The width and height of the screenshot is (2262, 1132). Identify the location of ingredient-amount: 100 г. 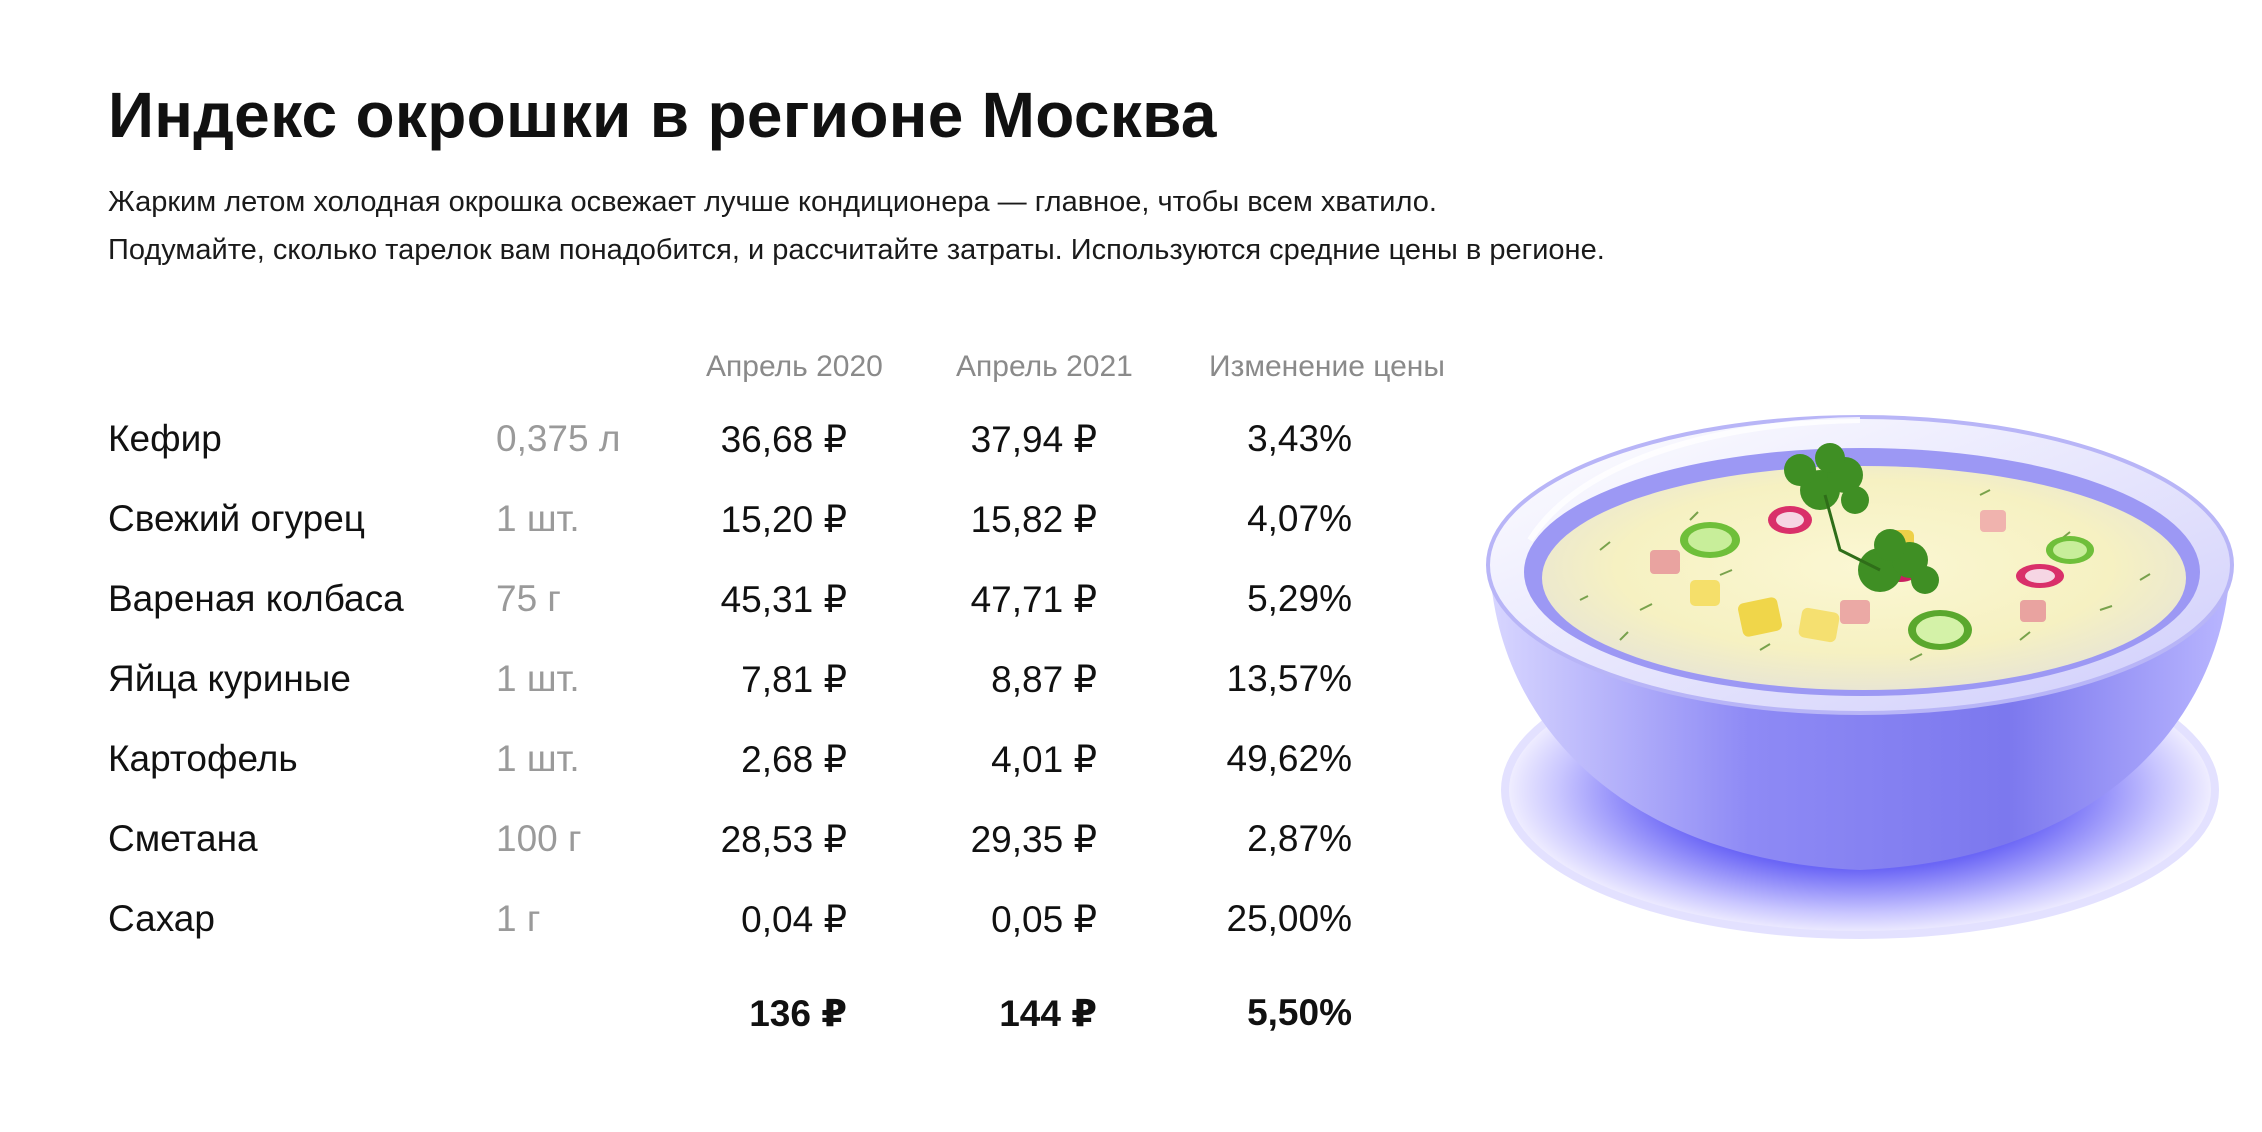
(539, 838).